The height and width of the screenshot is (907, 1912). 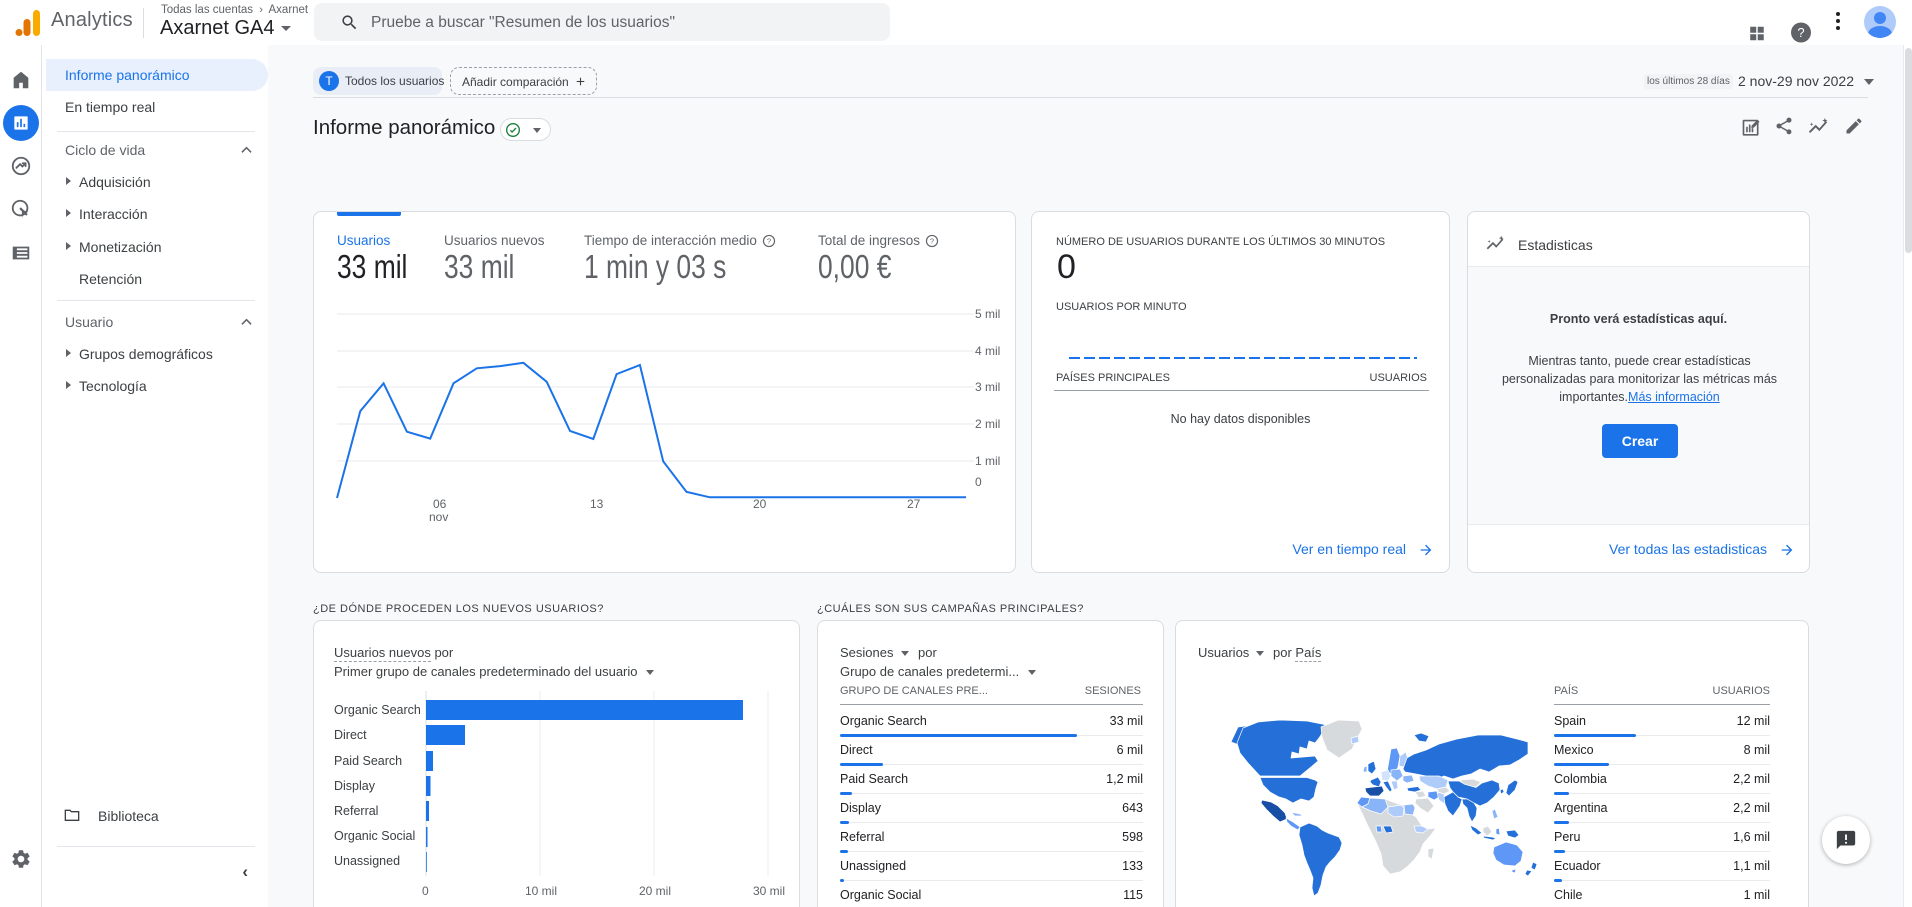 What do you see at coordinates (760, 504) in the screenshot?
I see `svg-text: 20` at bounding box center [760, 504].